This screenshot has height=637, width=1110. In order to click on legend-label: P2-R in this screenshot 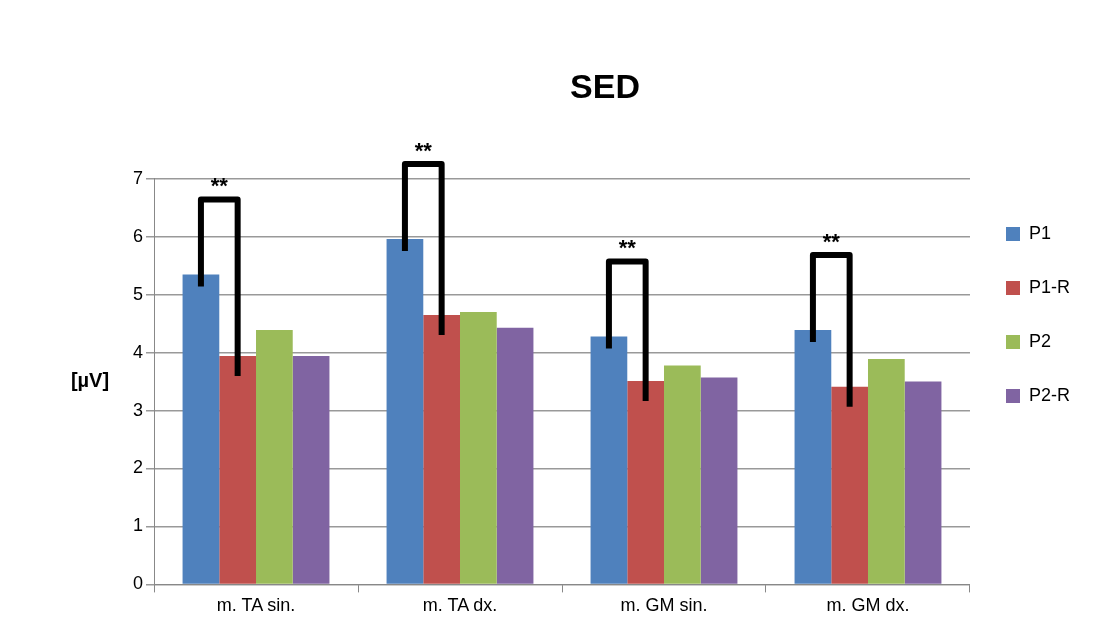, I will do `click(1049, 394)`.